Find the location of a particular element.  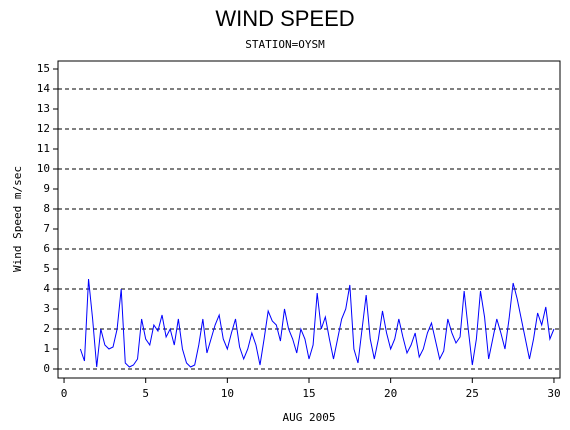

y-tick-label: 4 is located at coordinates (46, 288).